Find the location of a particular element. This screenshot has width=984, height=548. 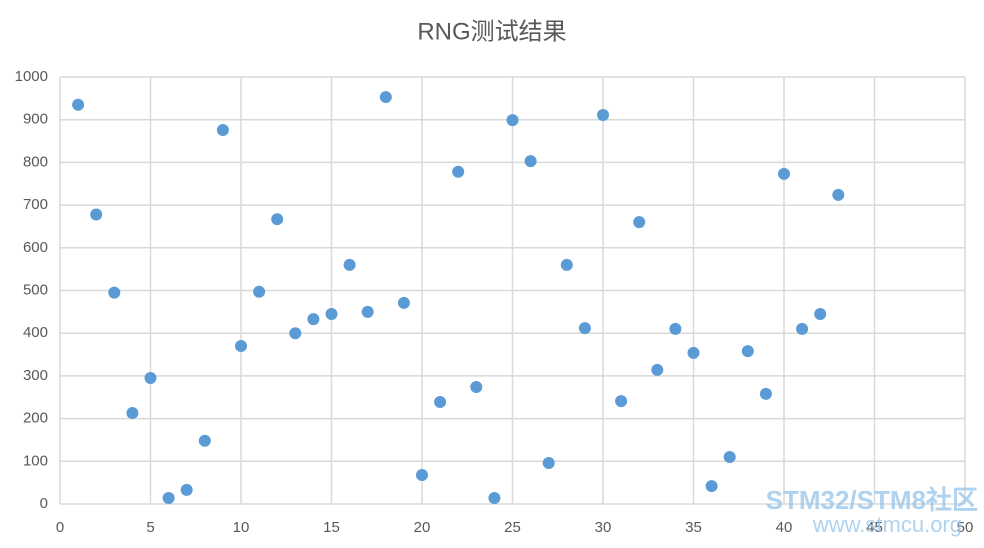

x-tick-label: 25 is located at coordinates (512, 527).